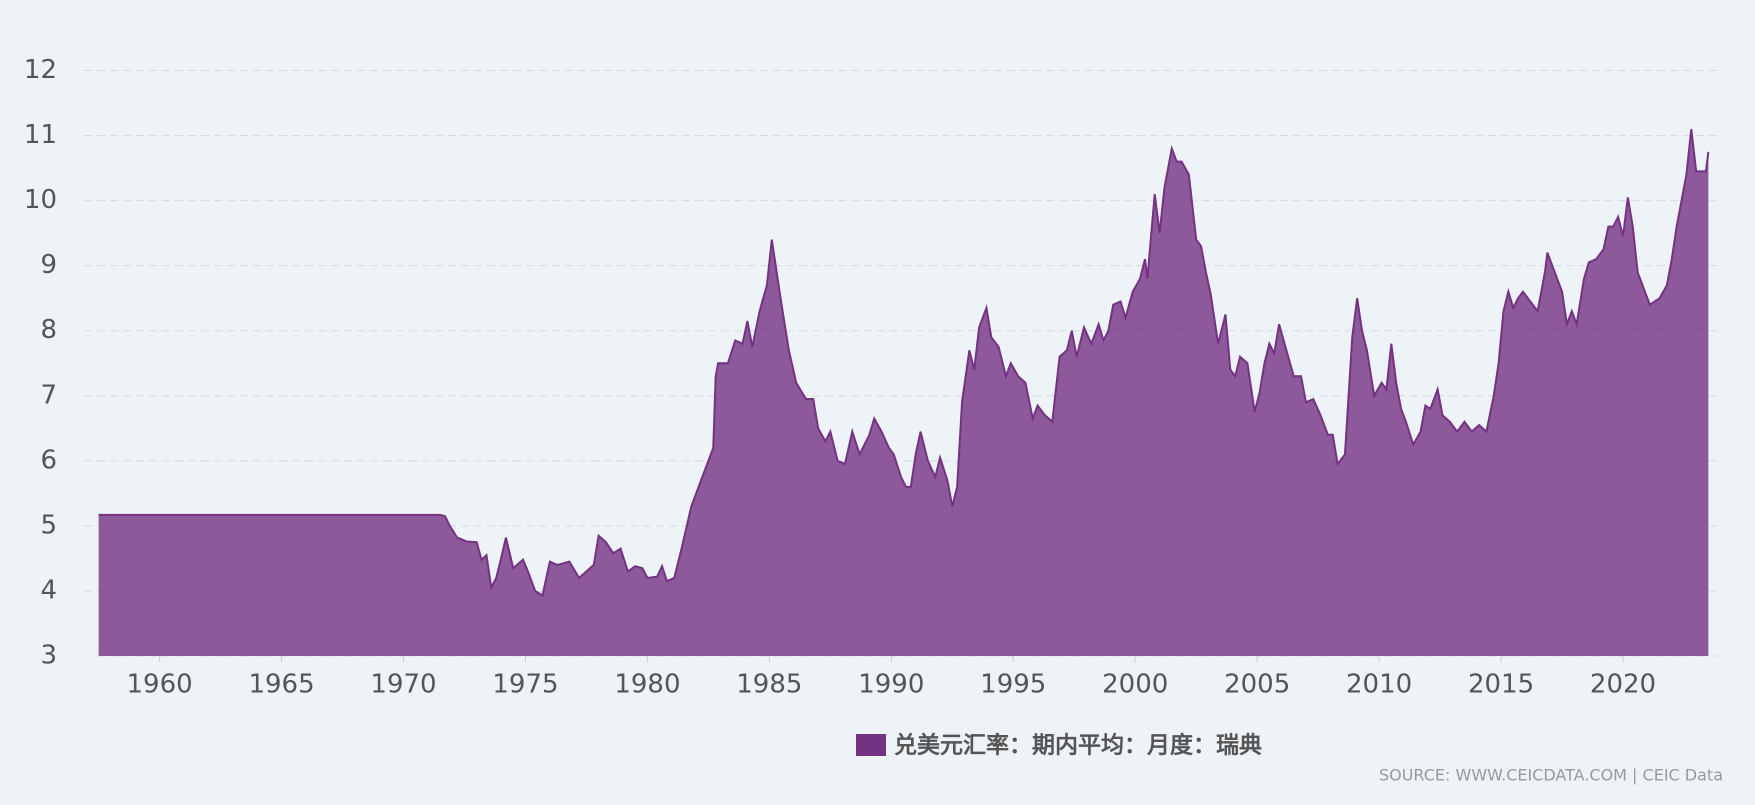 The height and width of the screenshot is (805, 1755). I want to click on y-tick-label: 3, so click(48, 656).